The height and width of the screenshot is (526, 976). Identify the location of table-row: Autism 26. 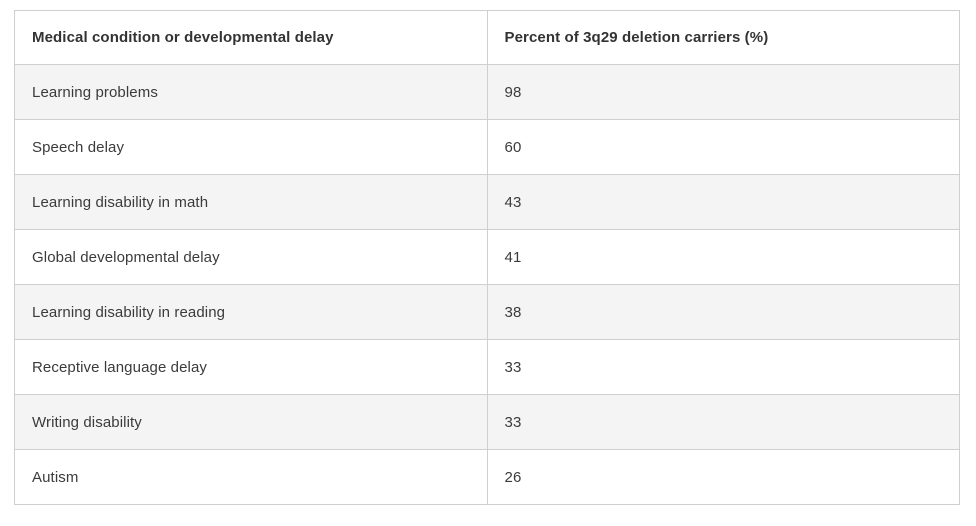
(487, 477).